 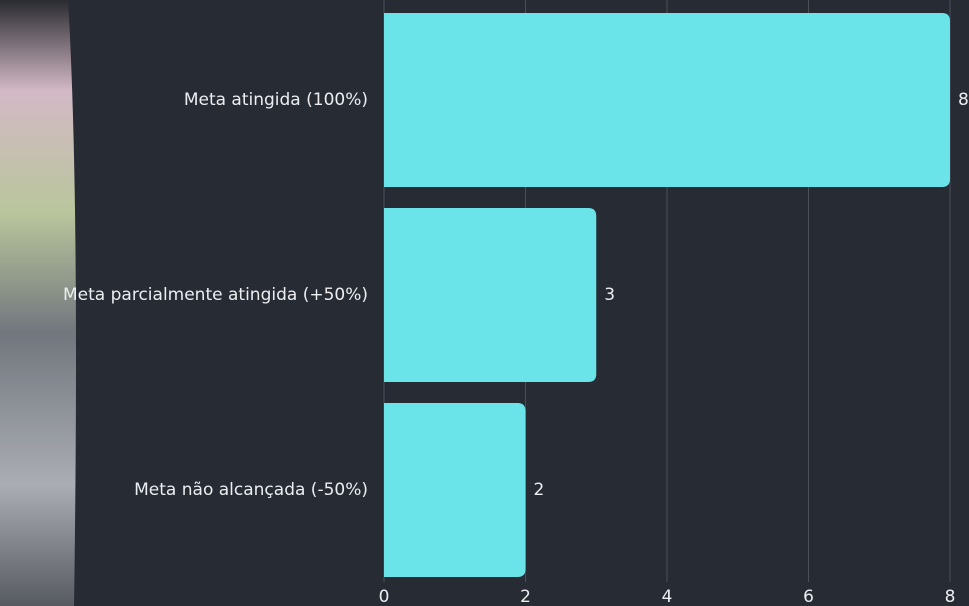 I want to click on background-photo, so click(x=38, y=303).